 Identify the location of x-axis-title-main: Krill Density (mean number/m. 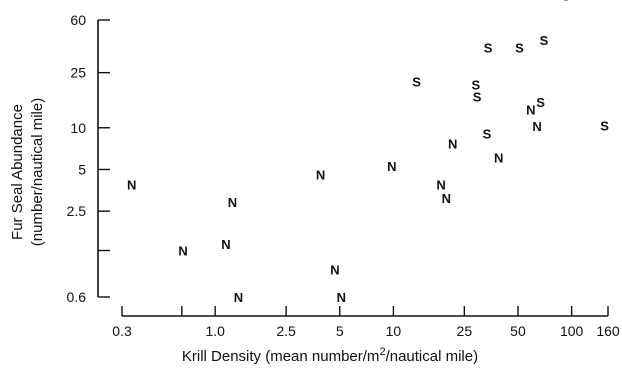
(281, 356).